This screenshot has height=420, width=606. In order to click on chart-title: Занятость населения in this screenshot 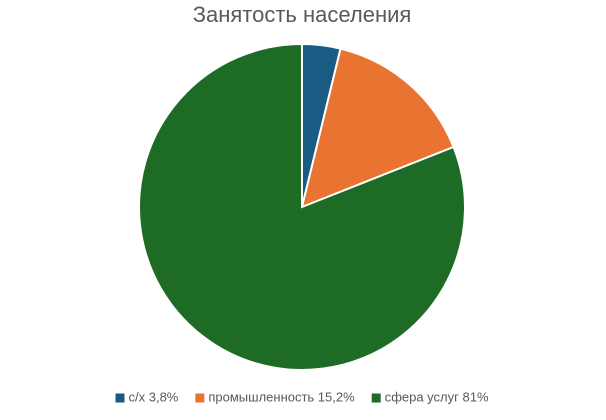, I will do `click(302, 14)`.